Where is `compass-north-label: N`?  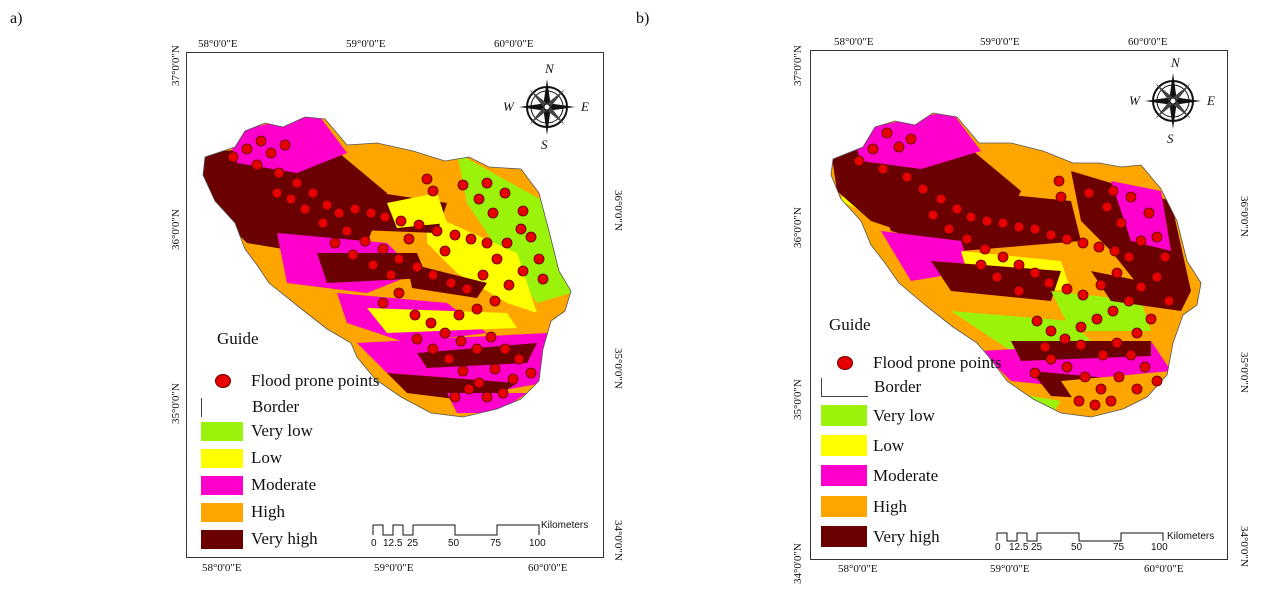 compass-north-label: N is located at coordinates (549, 68).